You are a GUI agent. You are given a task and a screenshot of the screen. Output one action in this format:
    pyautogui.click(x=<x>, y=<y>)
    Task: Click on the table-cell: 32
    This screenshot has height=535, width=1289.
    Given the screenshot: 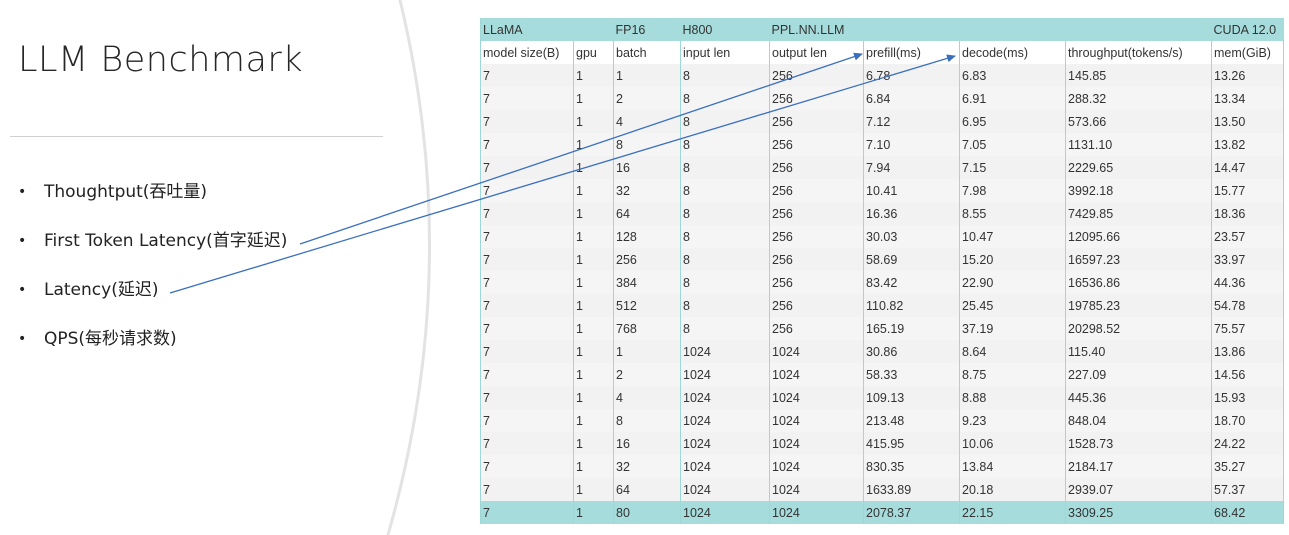 What is the action you would take?
    pyautogui.click(x=647, y=466)
    